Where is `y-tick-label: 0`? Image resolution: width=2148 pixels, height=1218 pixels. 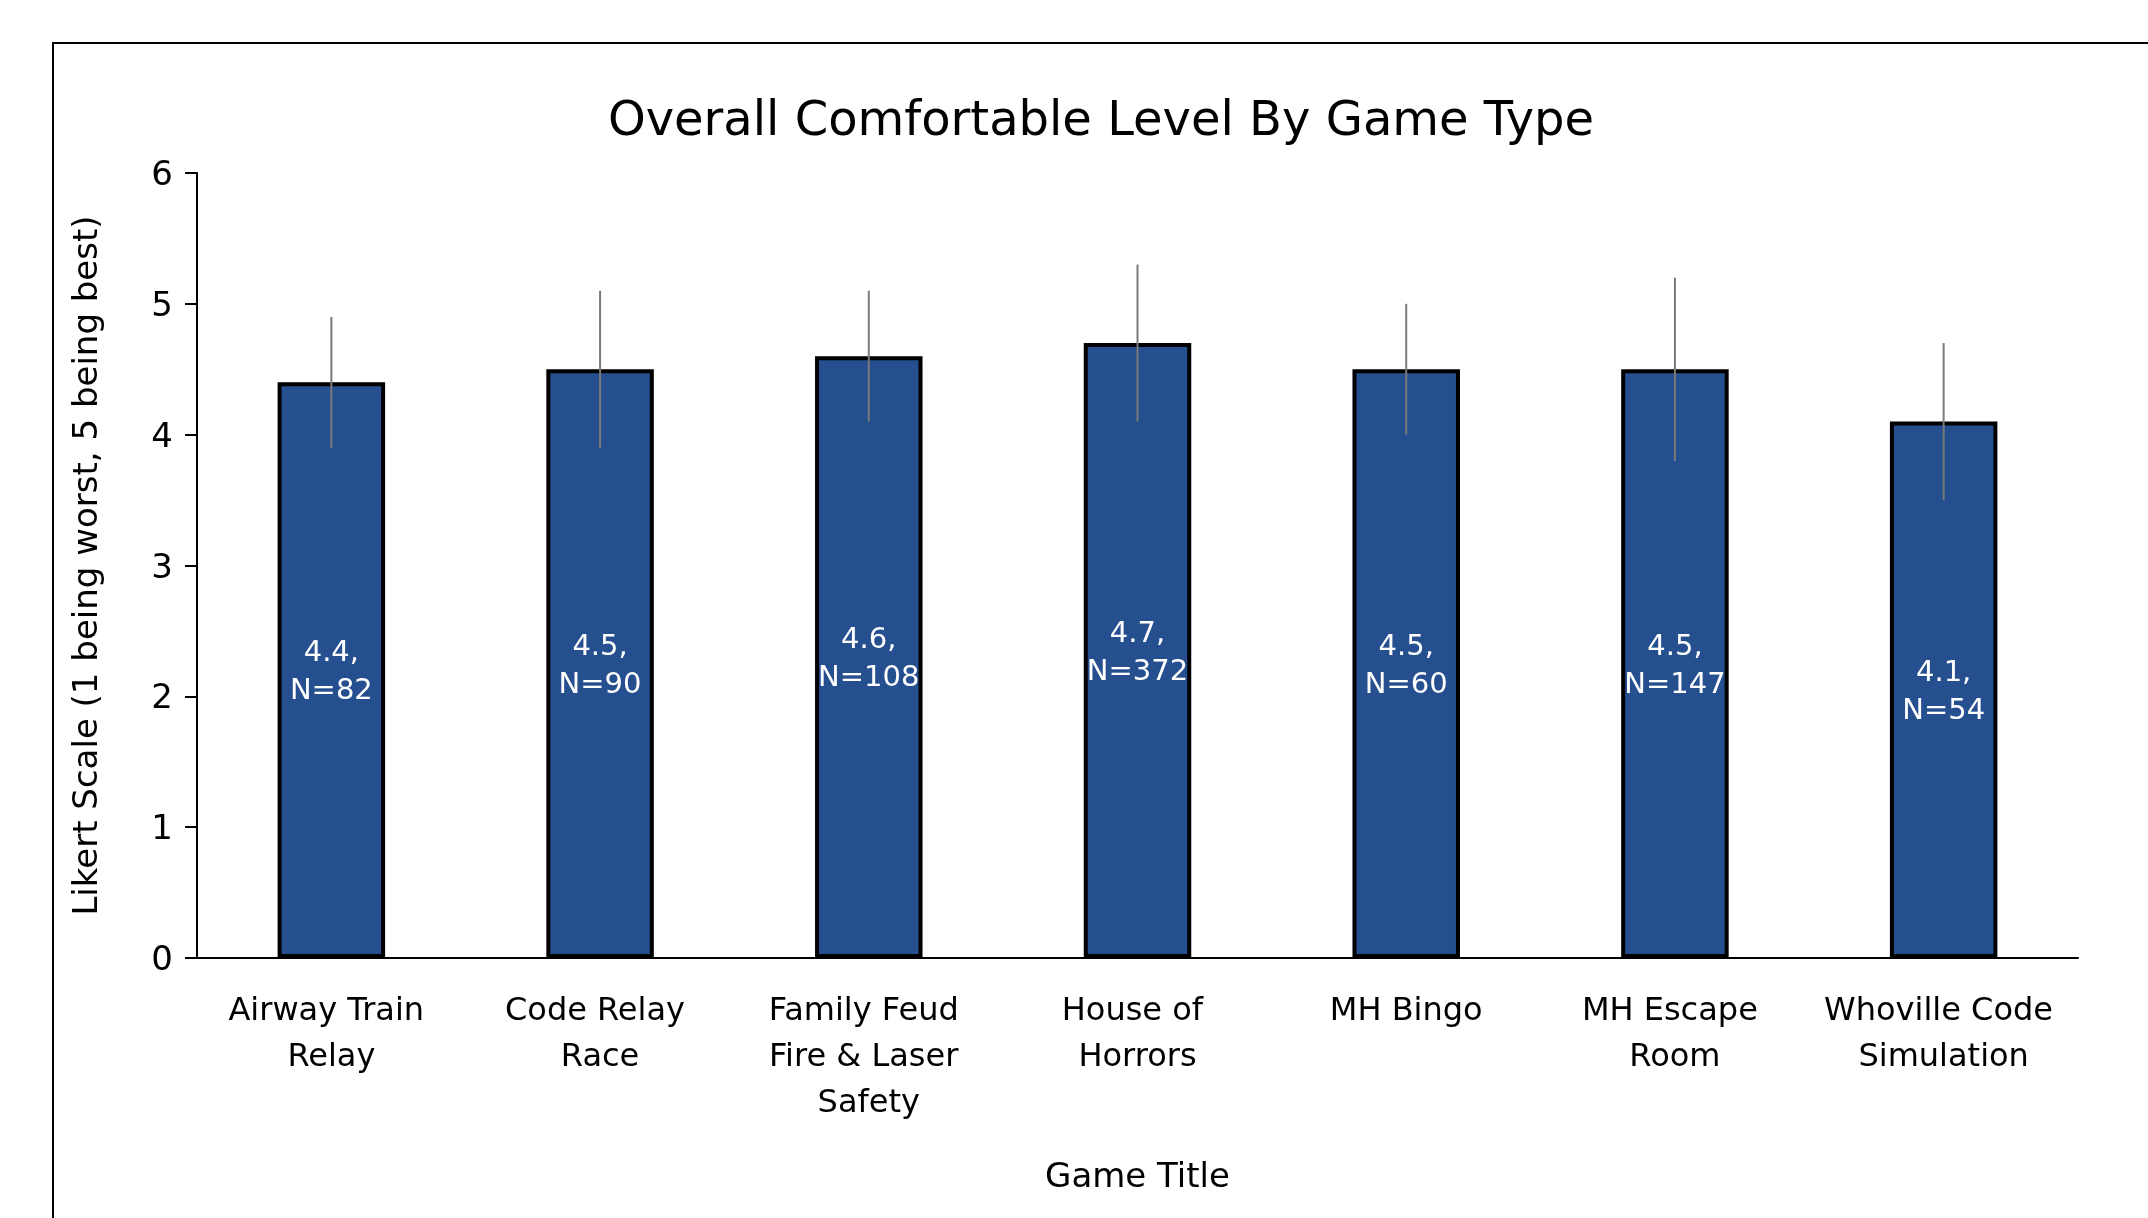 y-tick-label: 0 is located at coordinates (162, 958).